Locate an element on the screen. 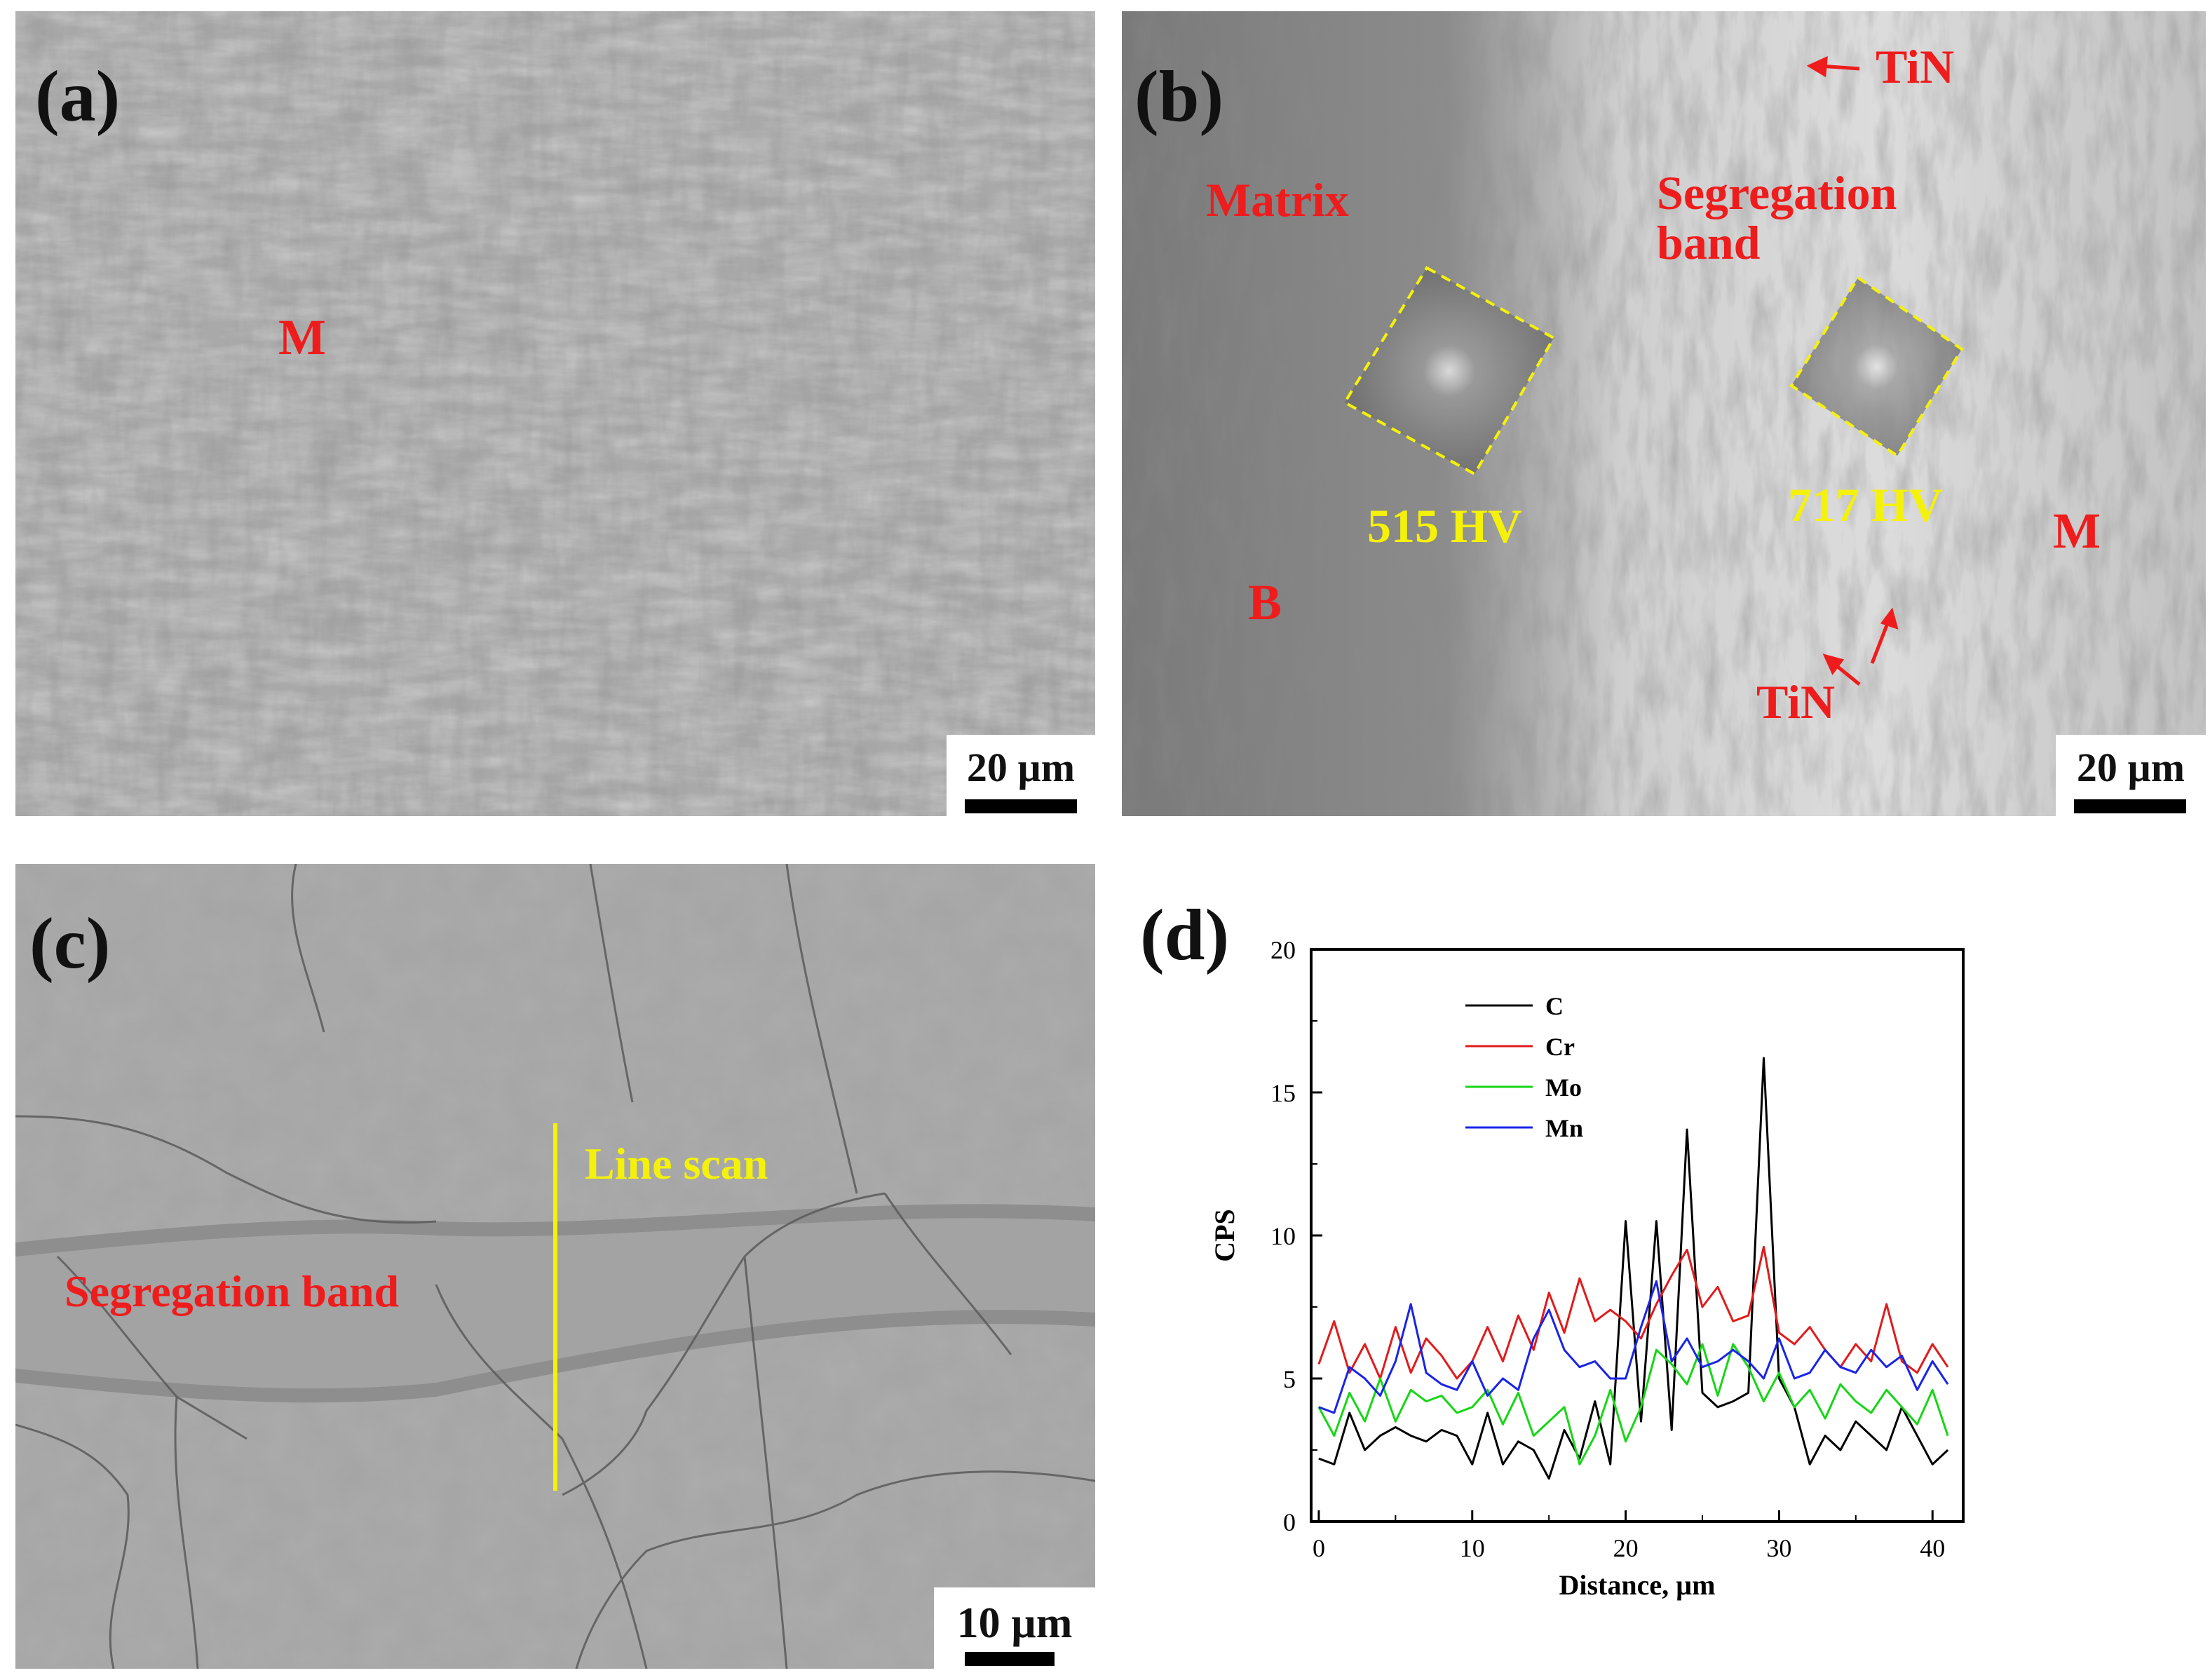  series-line-mn is located at coordinates (1633, 1347).